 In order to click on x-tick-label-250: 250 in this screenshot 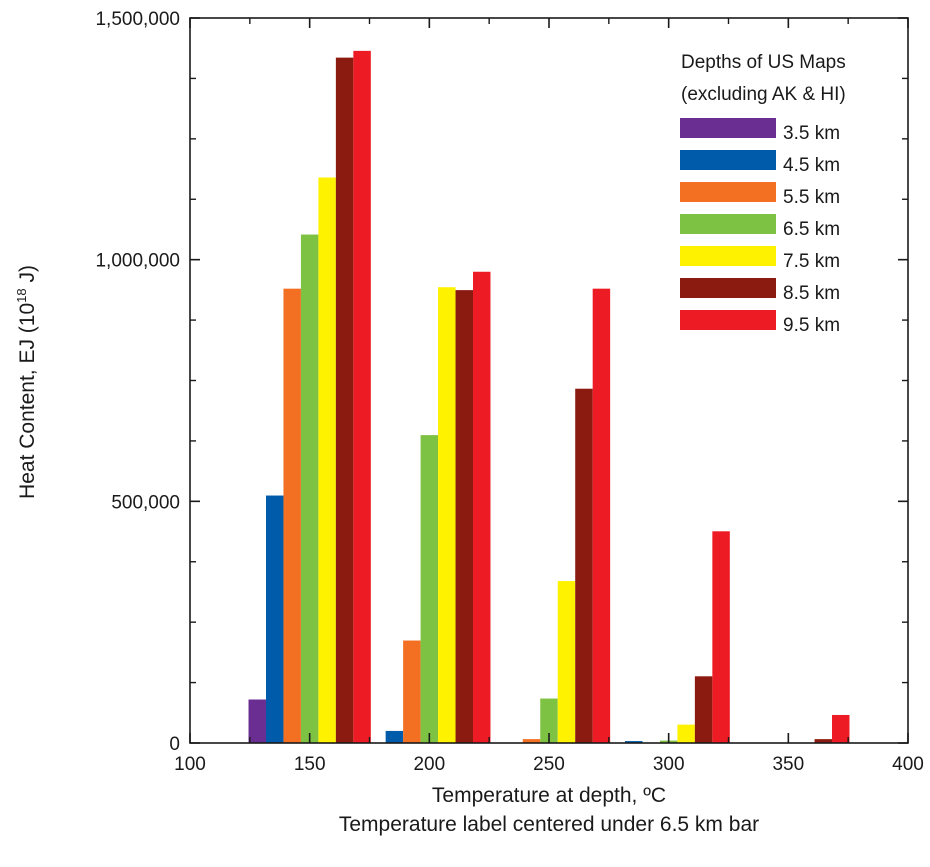, I will do `click(549, 764)`.